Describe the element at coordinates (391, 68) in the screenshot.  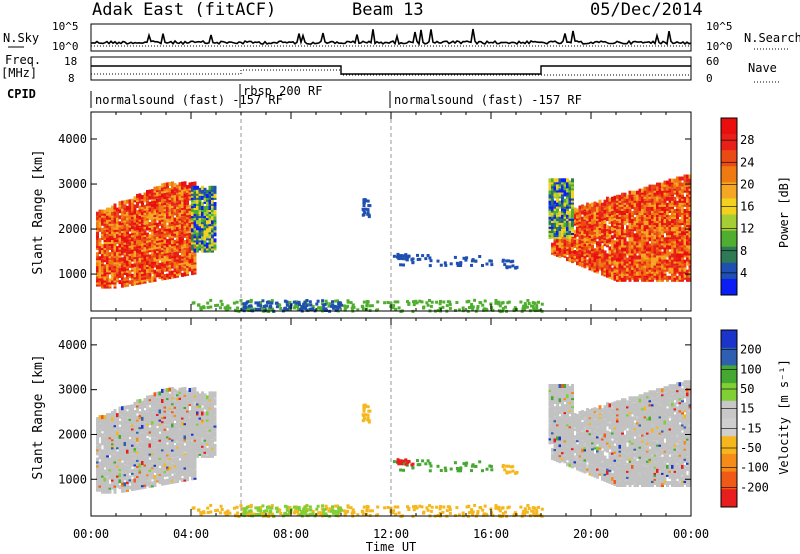
I see `freq-strip` at that location.